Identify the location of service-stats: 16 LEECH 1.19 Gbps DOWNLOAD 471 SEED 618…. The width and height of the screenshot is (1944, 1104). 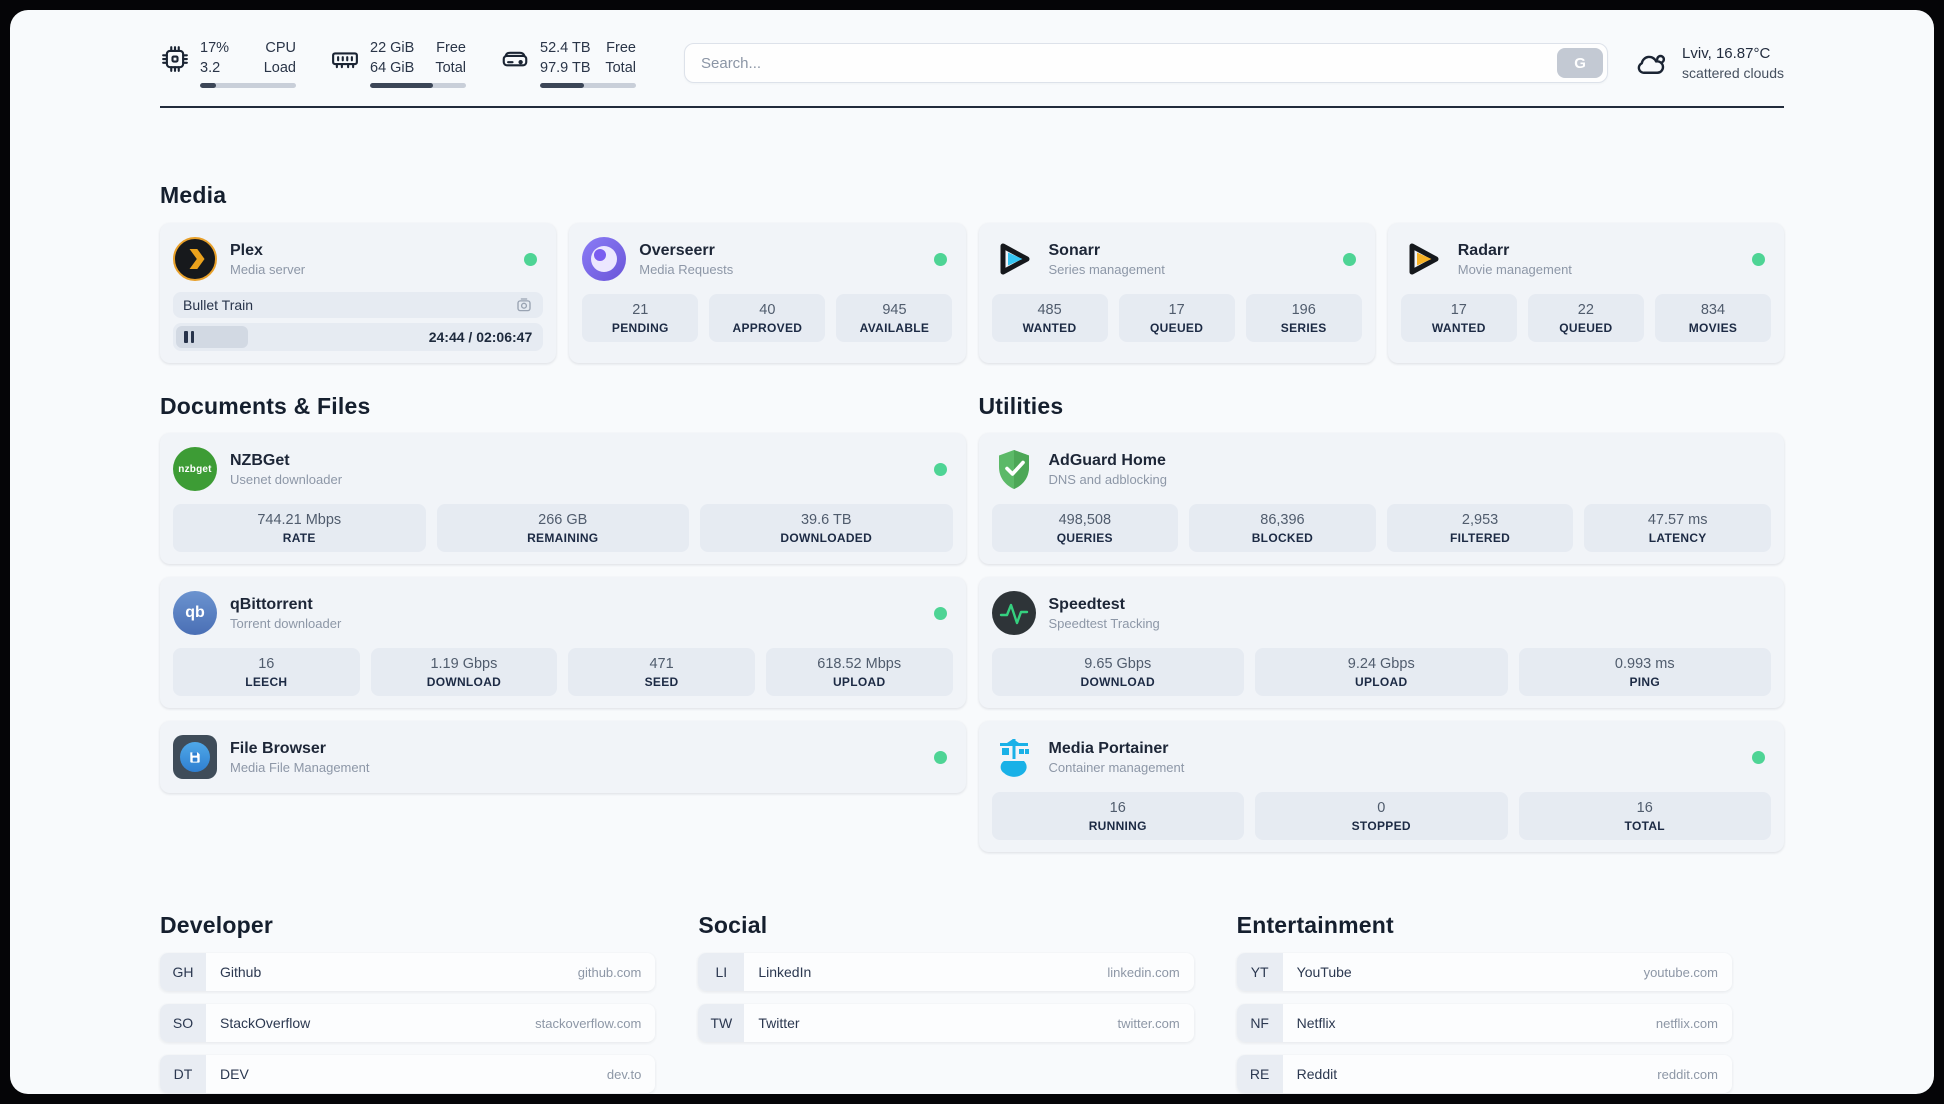
(563, 672).